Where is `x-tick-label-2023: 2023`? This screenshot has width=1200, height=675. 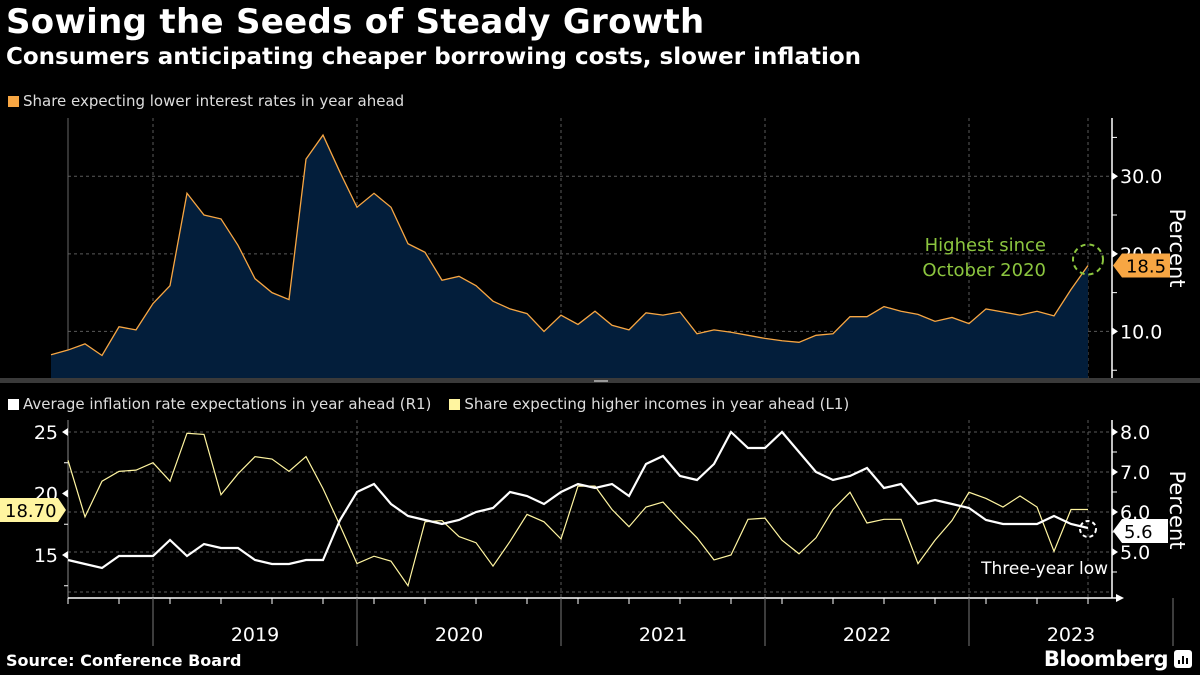 x-tick-label-2023: 2023 is located at coordinates (1071, 635).